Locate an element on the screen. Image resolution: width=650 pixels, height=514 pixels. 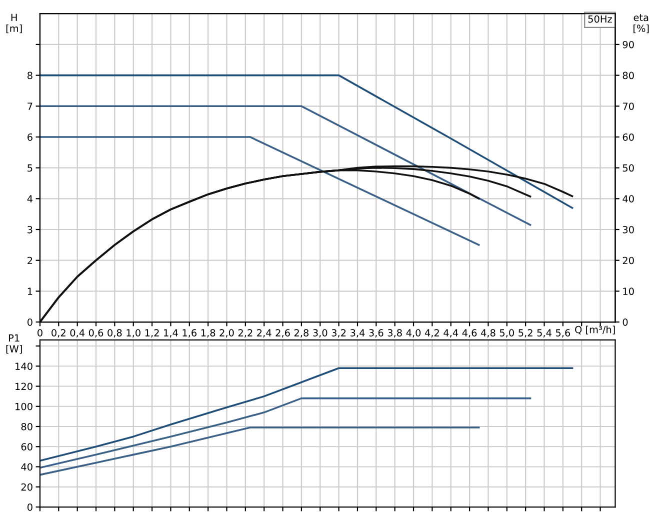
x-tick-label: 4,8 is located at coordinates (488, 333).